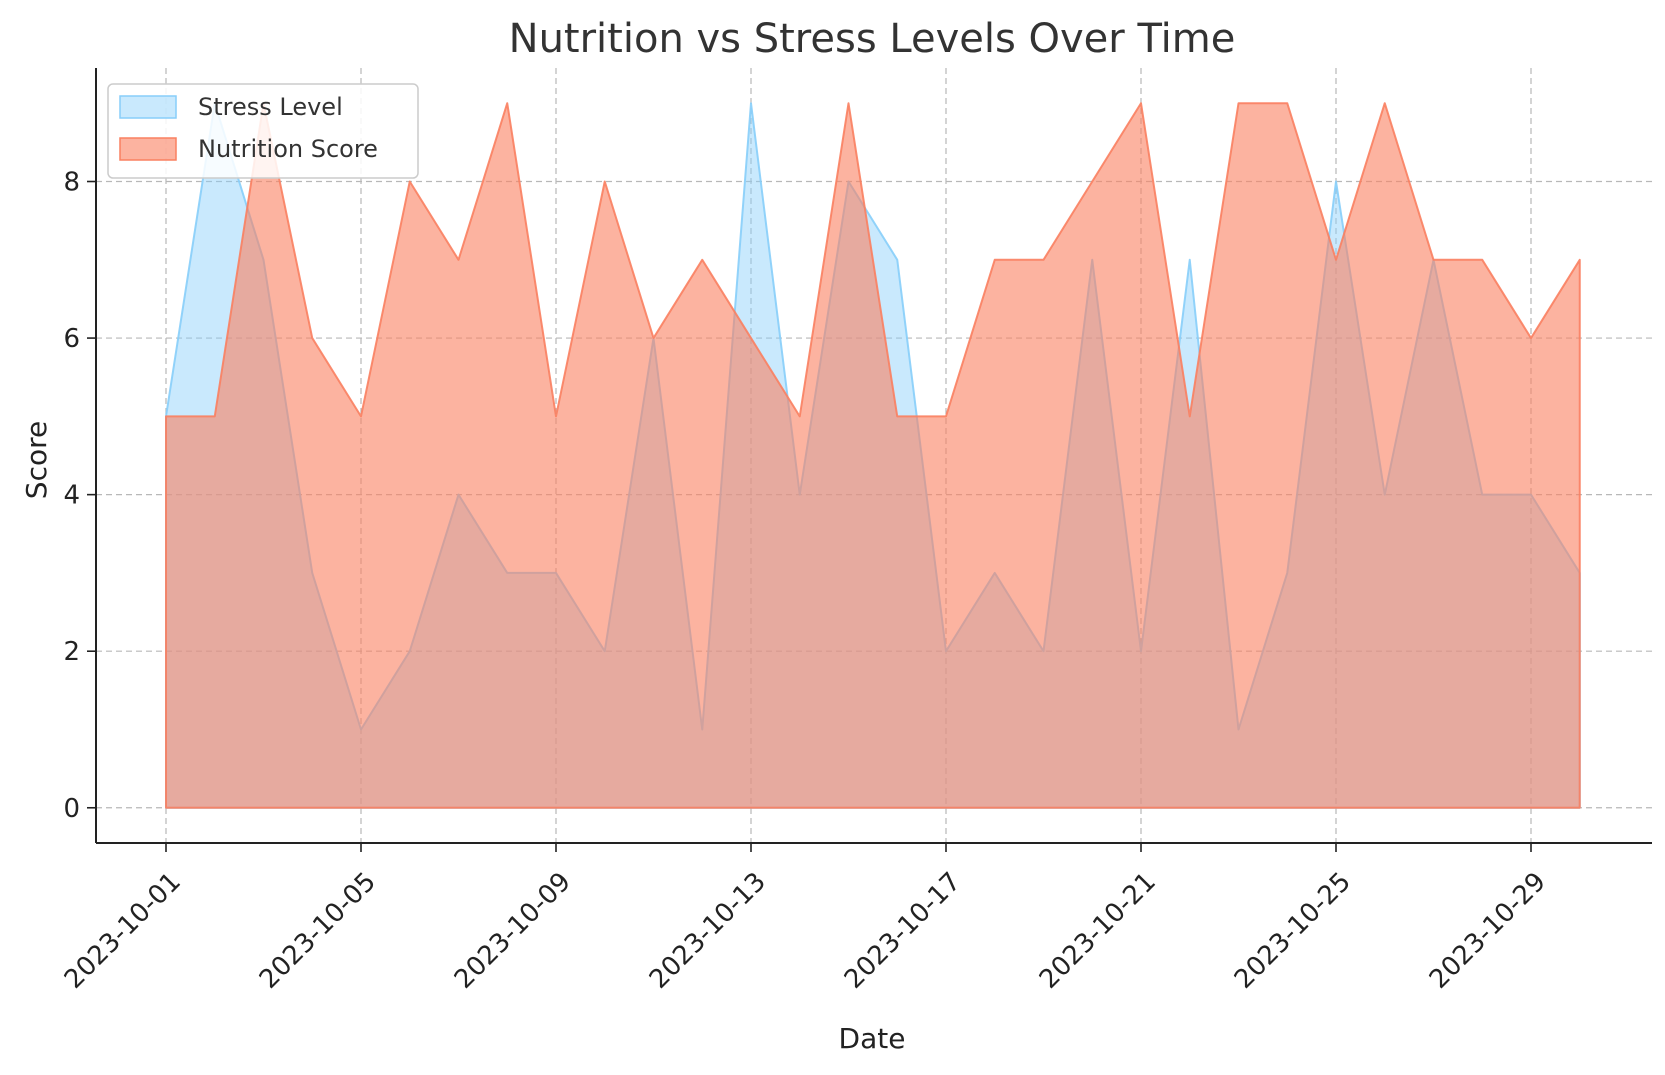 This screenshot has height=1075, width=1665. Describe the element at coordinates (1293, 931) in the screenshot. I see `x-tick-label: 2023-10-25` at that location.